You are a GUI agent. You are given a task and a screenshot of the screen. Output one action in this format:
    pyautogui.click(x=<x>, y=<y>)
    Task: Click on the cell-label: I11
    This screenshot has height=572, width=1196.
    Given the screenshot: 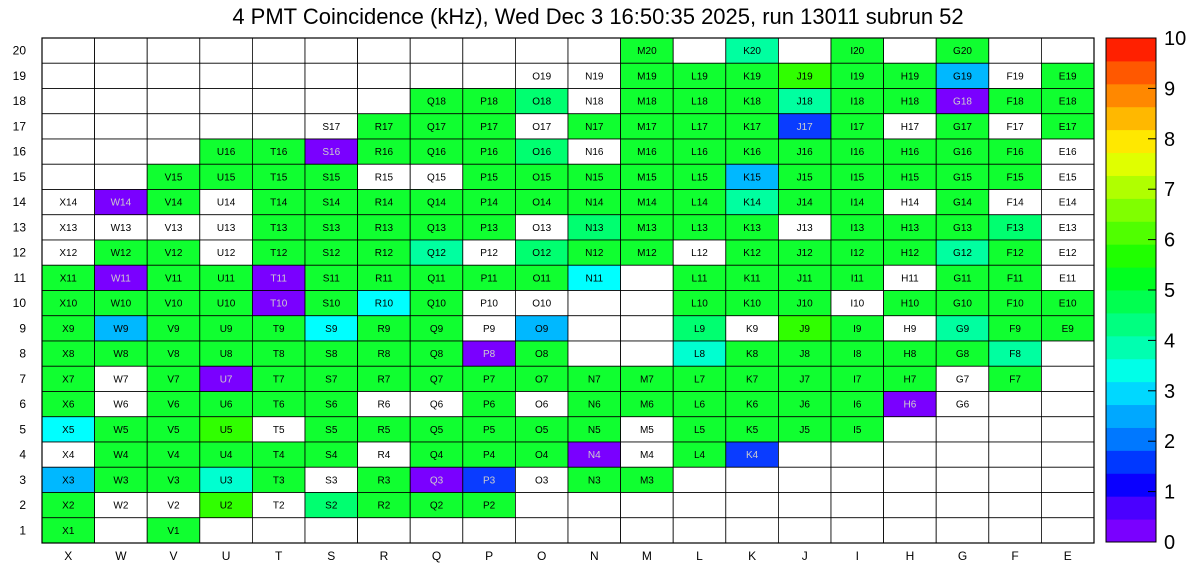 What is the action you would take?
    pyautogui.click(x=858, y=278)
    